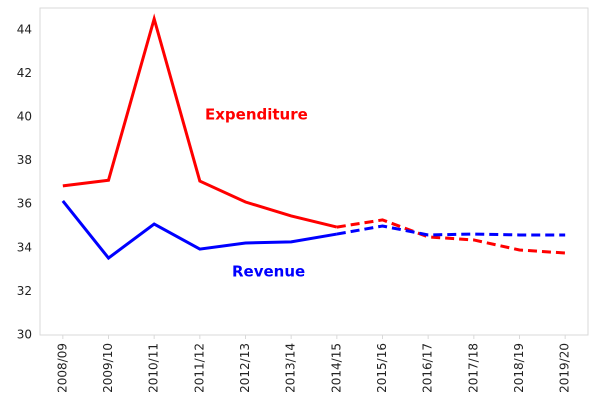  Describe the element at coordinates (473, 368) in the screenshot. I see `x-tick-label: 2017/18` at that location.